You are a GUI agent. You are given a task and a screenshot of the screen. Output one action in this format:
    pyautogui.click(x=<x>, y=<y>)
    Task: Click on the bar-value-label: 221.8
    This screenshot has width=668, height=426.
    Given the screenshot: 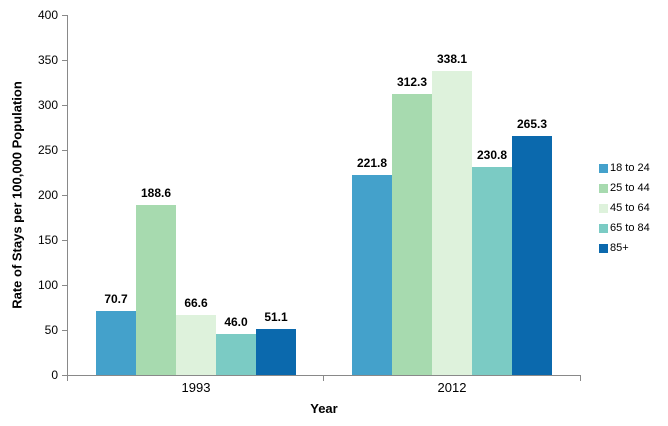 What is the action you would take?
    pyautogui.click(x=372, y=163)
    